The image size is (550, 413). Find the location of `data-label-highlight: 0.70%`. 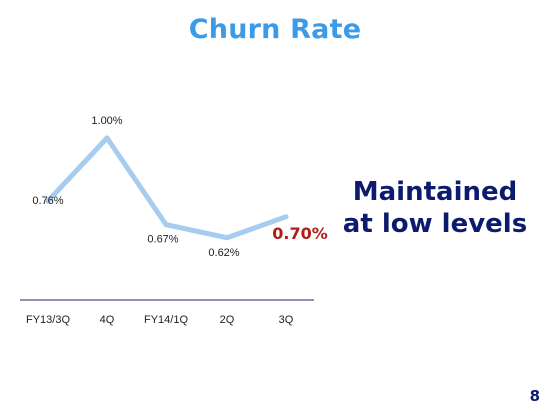

data-label-highlight: 0.70% is located at coordinates (300, 233).